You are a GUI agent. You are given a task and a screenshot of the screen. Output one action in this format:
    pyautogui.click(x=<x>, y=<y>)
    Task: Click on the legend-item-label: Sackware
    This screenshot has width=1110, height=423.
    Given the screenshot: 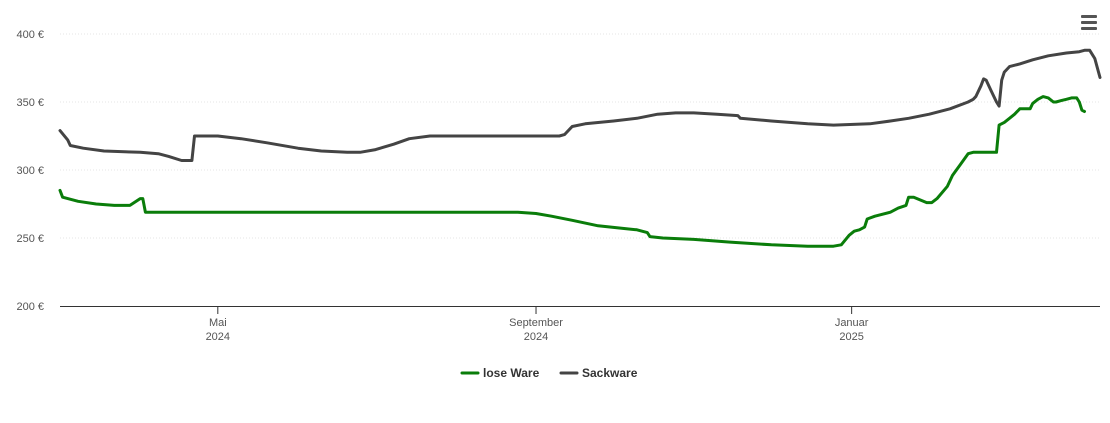 What is the action you would take?
    pyautogui.click(x=610, y=373)
    